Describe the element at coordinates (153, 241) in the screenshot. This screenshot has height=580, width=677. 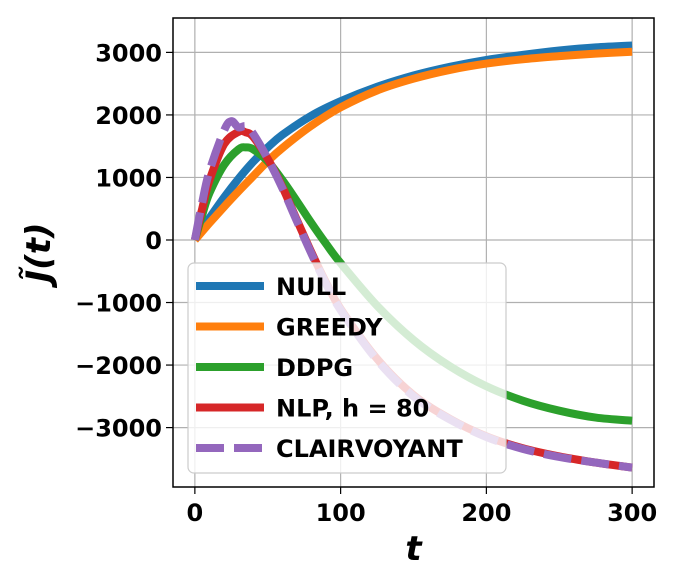
I see `y-tick-label: 0` at that location.